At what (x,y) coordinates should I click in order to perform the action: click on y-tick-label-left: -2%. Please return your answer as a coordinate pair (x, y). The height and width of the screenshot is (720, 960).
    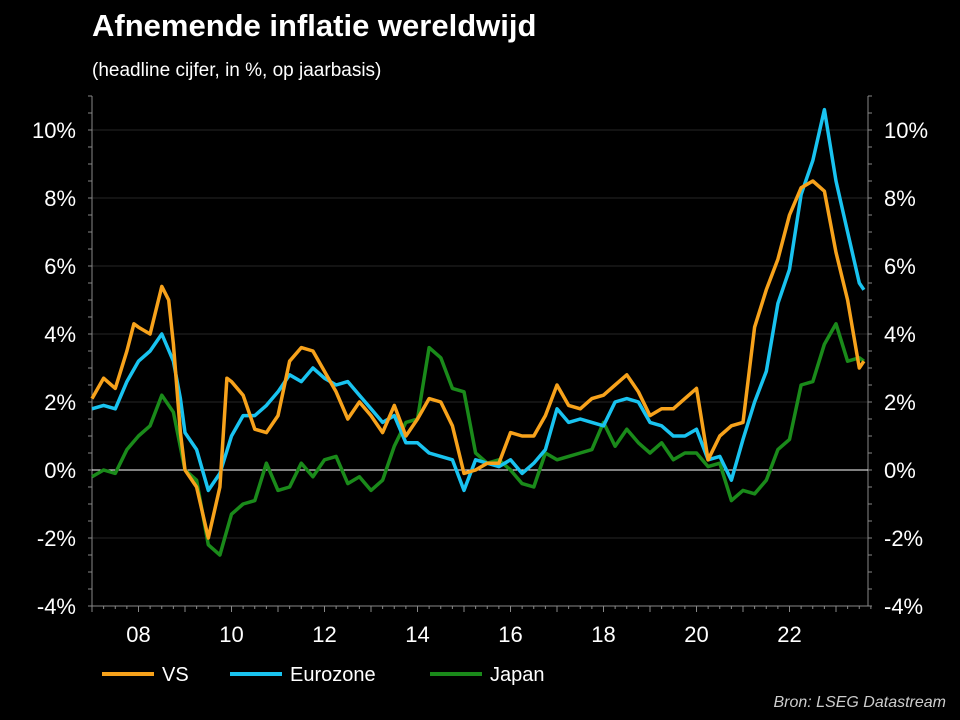
    Looking at the image, I should click on (56, 538).